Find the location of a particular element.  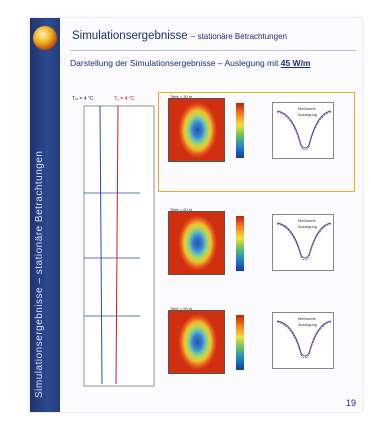

subtitle-value: 45 W/m is located at coordinates (295, 63).